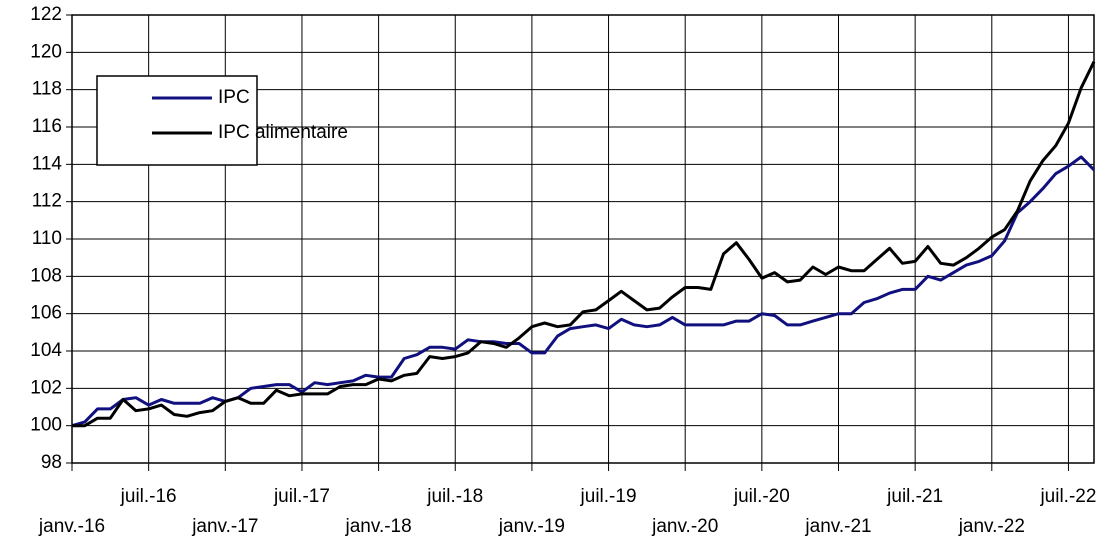 This screenshot has height=545, width=1116. What do you see at coordinates (761, 496) in the screenshot?
I see `x-tick-label: juil.-20` at bounding box center [761, 496].